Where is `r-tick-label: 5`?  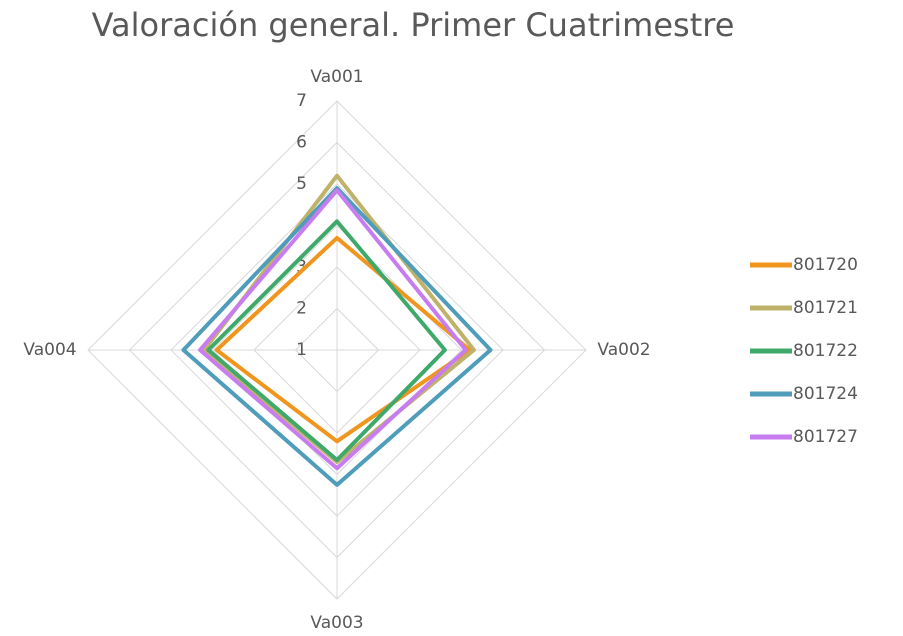
r-tick-label: 5 is located at coordinates (301, 184).